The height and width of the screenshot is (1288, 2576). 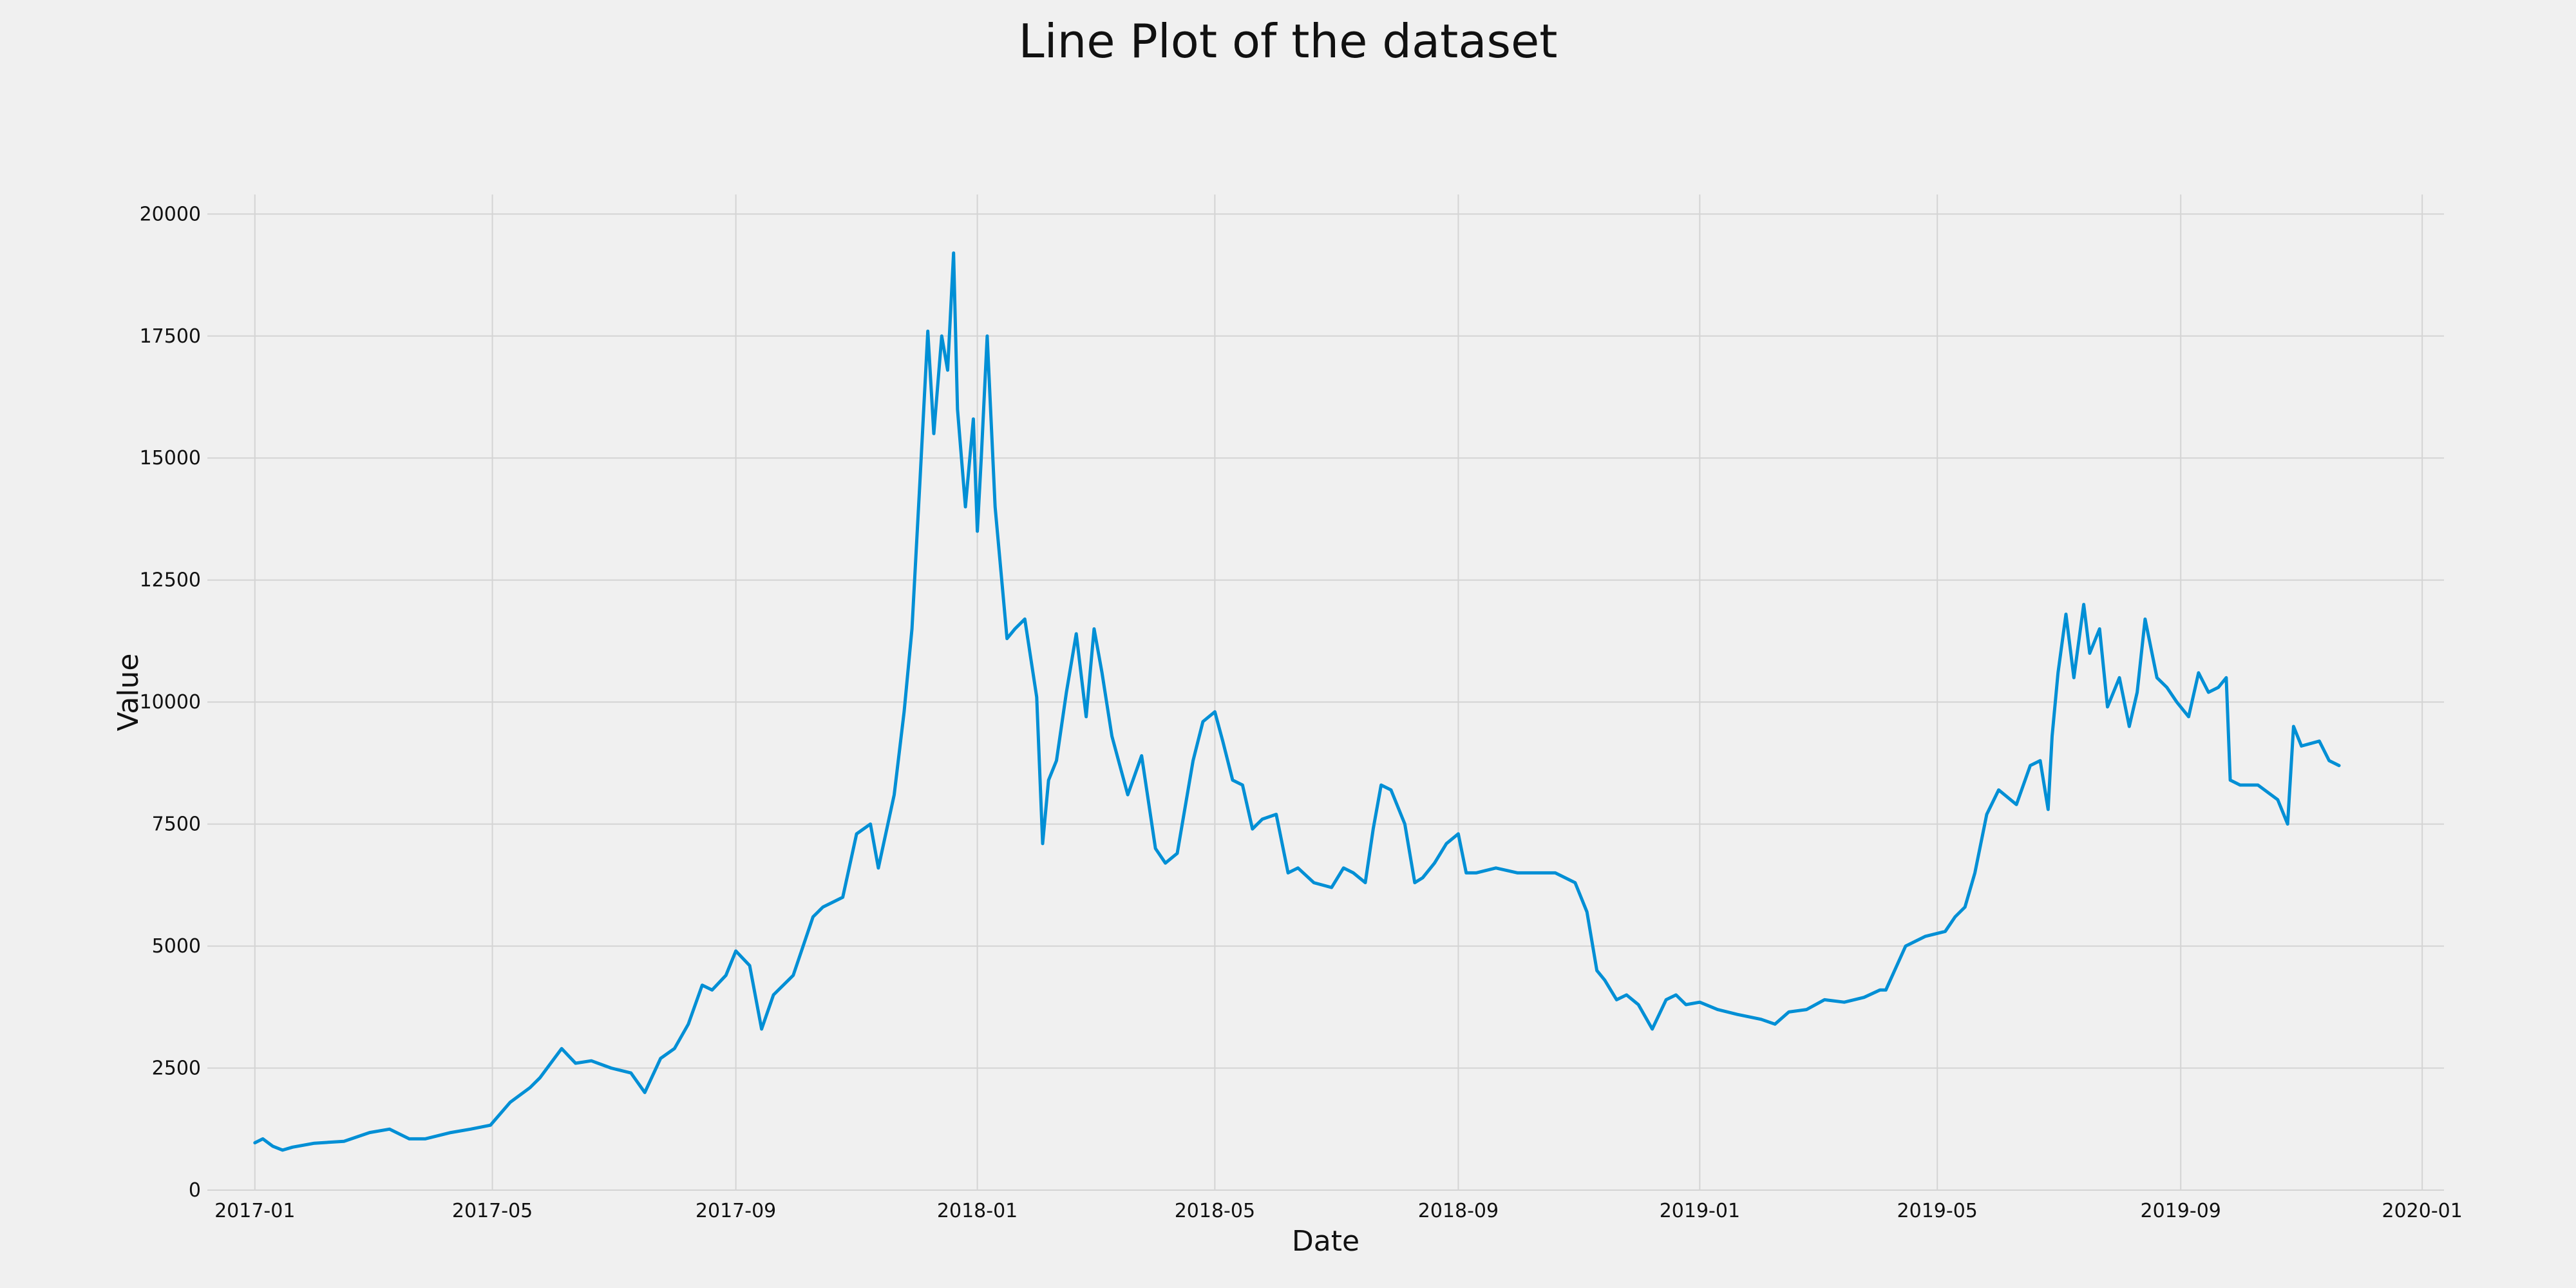 What do you see at coordinates (1700, 1211) in the screenshot?
I see `x-tick-label: 2019-01` at bounding box center [1700, 1211].